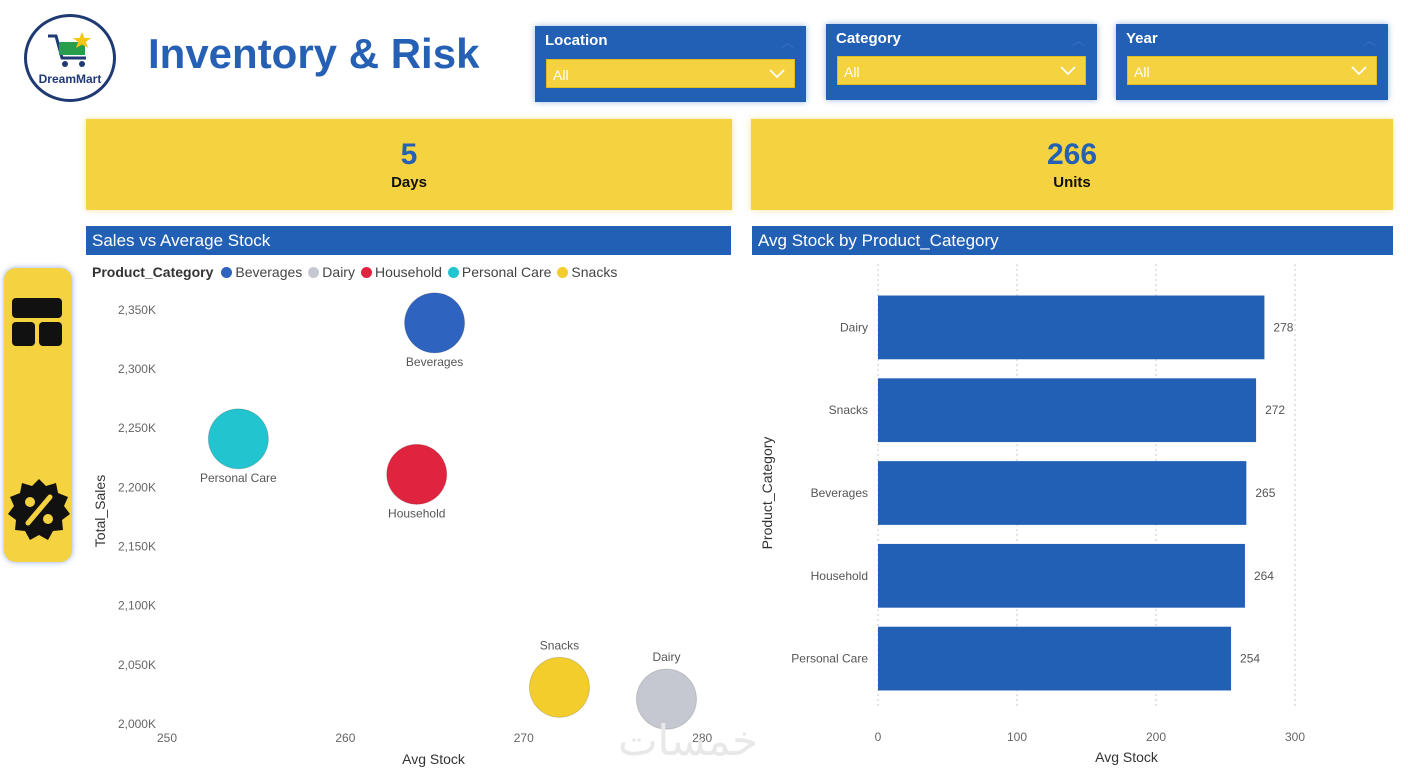 The width and height of the screenshot is (1408, 777). What do you see at coordinates (767, 493) in the screenshot?
I see `y-axis-title: Product_Category` at bounding box center [767, 493].